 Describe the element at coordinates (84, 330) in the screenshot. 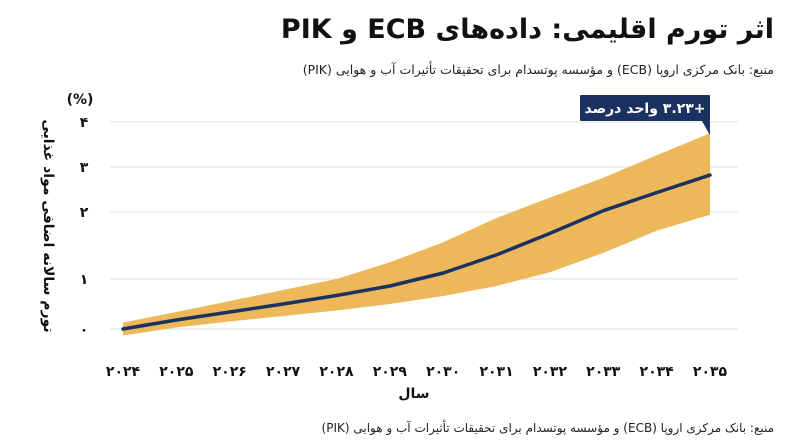

I see `y-tick-label: ۰` at that location.